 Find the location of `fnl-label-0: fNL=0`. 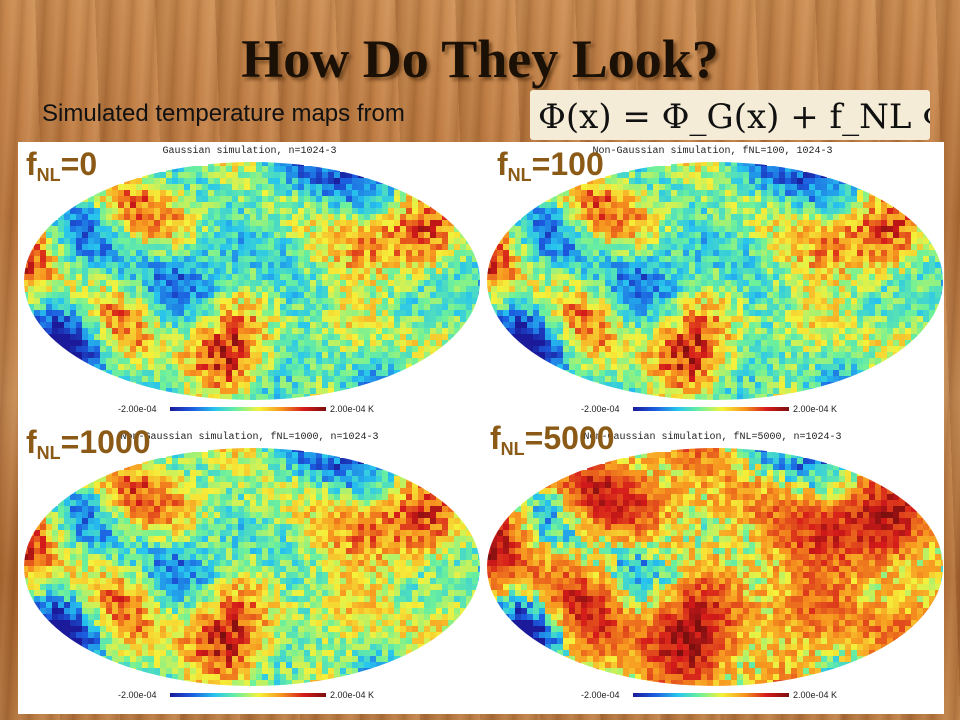

fnl-label-0: fNL=0 is located at coordinates (62, 165).